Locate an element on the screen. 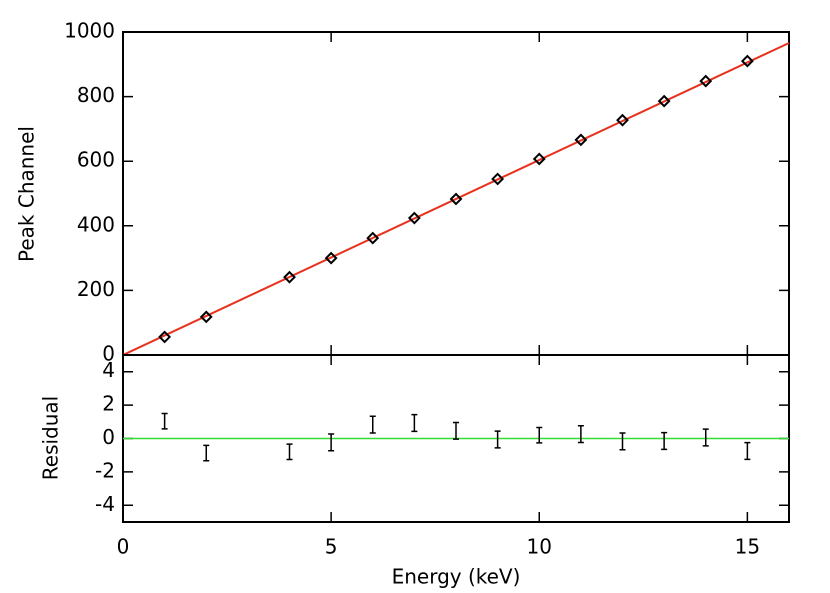 This screenshot has height=593, width=830. x-tick-label: 10 is located at coordinates (539, 547).